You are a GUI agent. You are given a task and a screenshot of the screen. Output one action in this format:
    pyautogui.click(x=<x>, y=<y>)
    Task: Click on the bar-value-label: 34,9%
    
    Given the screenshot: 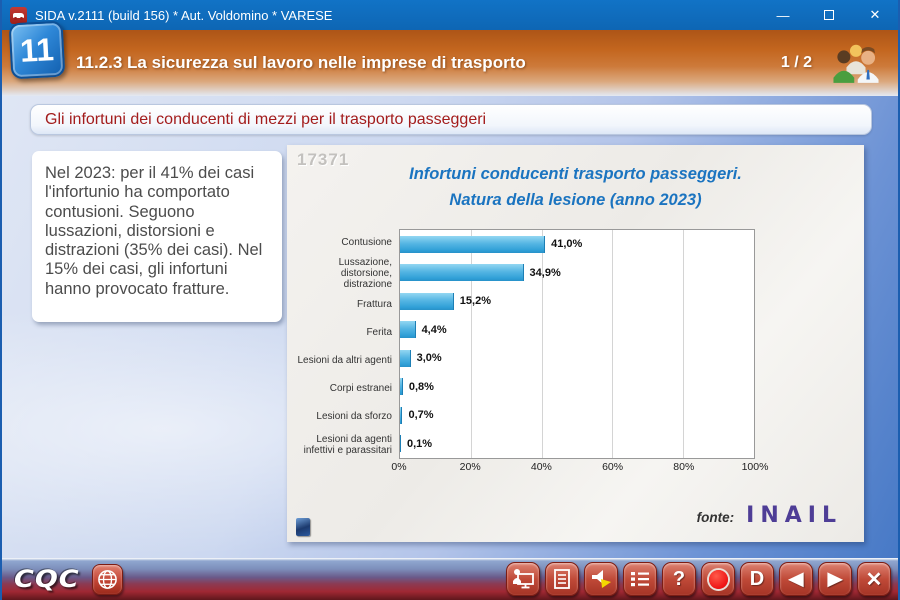 What is the action you would take?
    pyautogui.click(x=545, y=272)
    